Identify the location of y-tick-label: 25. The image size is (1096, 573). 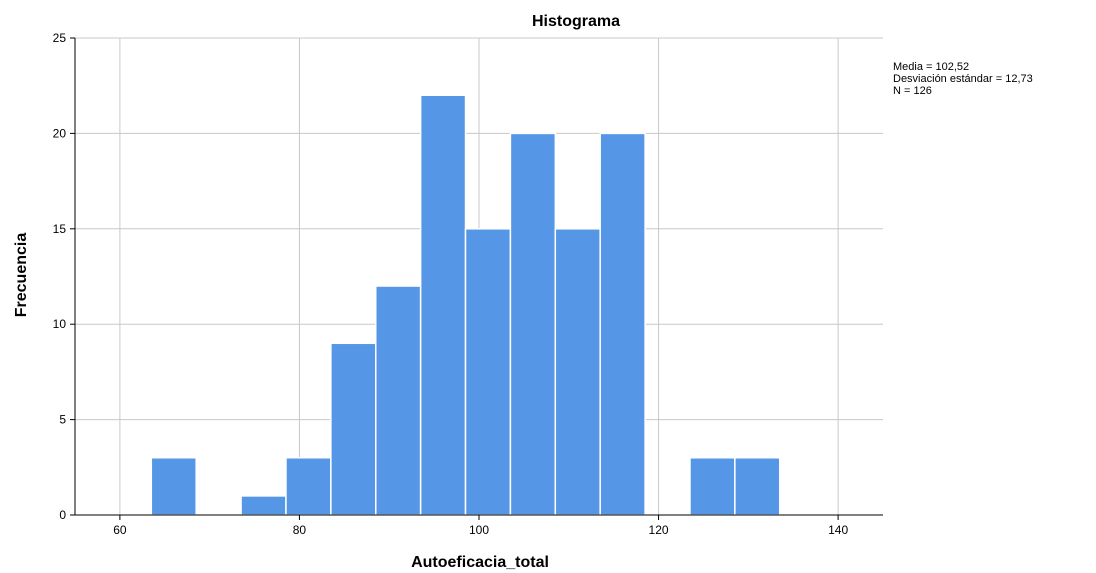
(60, 38).